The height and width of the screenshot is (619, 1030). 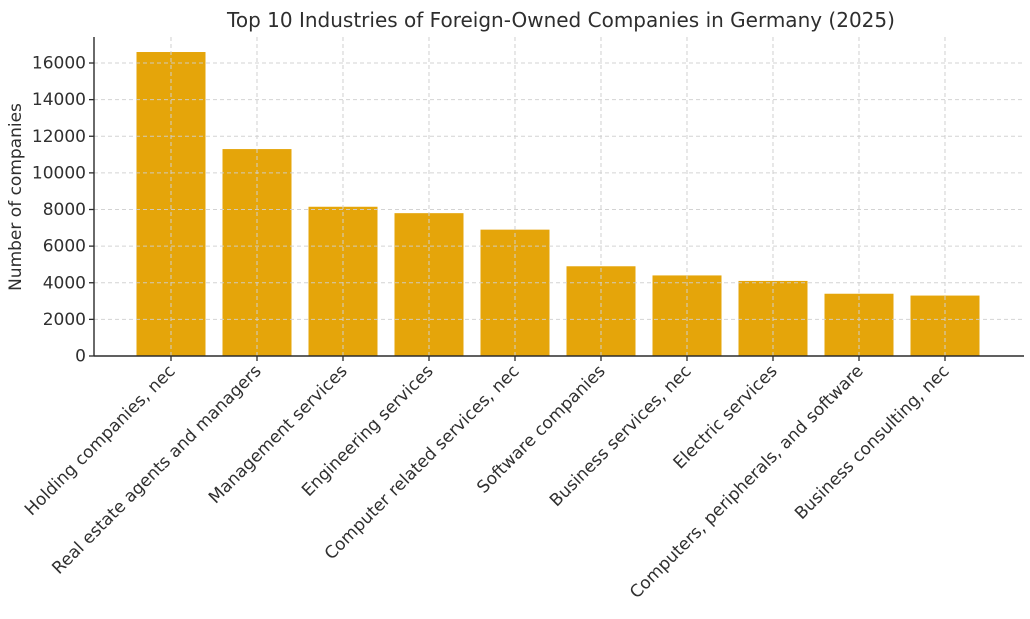 I want to click on y-tick-label: 6000, so click(x=64, y=247).